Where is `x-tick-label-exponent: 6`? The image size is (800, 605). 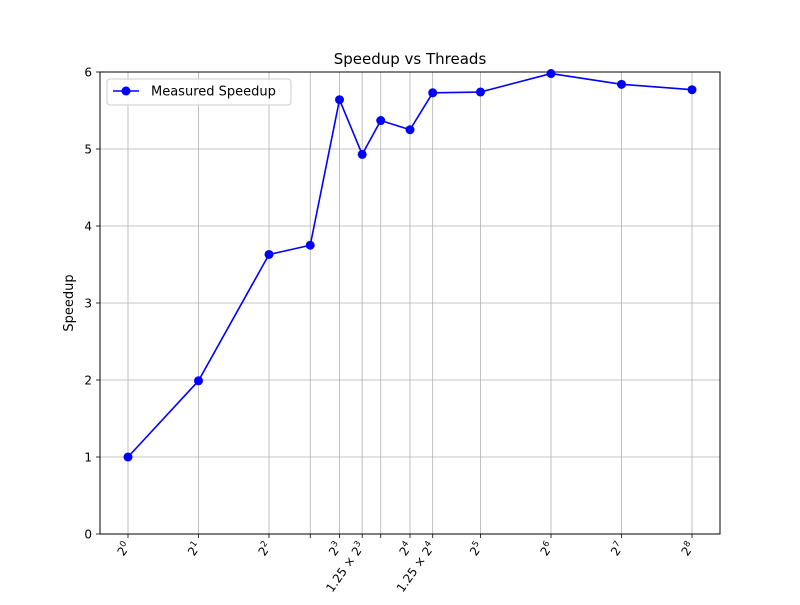 x-tick-label-exponent: 6 is located at coordinates (546, 544).